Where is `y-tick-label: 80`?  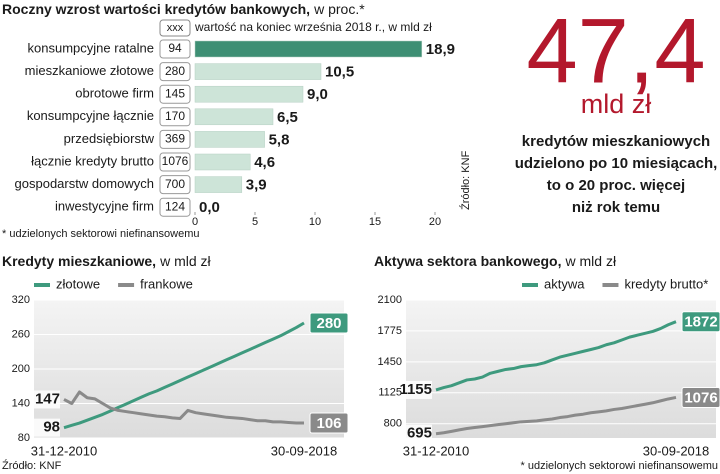 y-tick-label: 80 is located at coordinates (24, 438).